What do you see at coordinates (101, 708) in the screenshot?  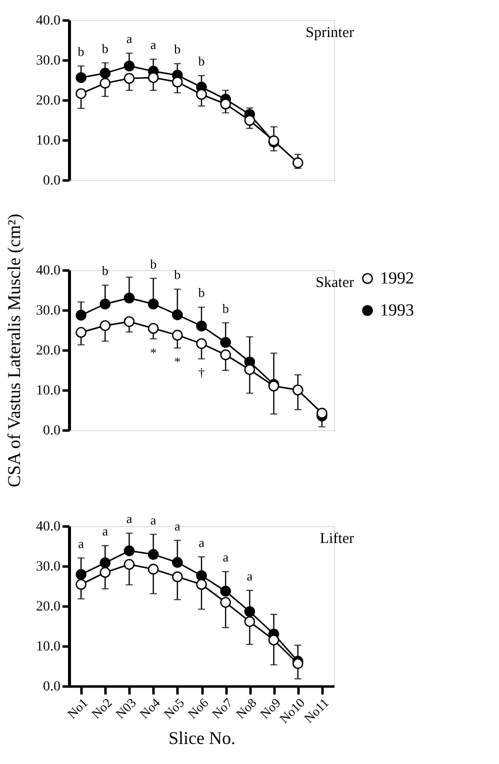 I see `x-tick-label: No2` at bounding box center [101, 708].